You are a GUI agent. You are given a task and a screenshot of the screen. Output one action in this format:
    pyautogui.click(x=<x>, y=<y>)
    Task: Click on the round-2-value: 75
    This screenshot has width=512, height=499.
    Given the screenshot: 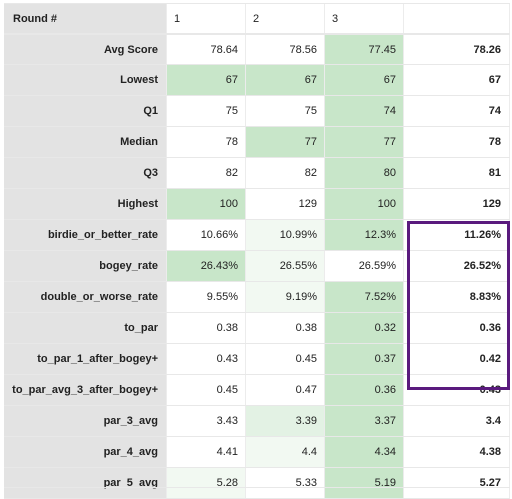 What is the action you would take?
    pyautogui.click(x=285, y=111)
    